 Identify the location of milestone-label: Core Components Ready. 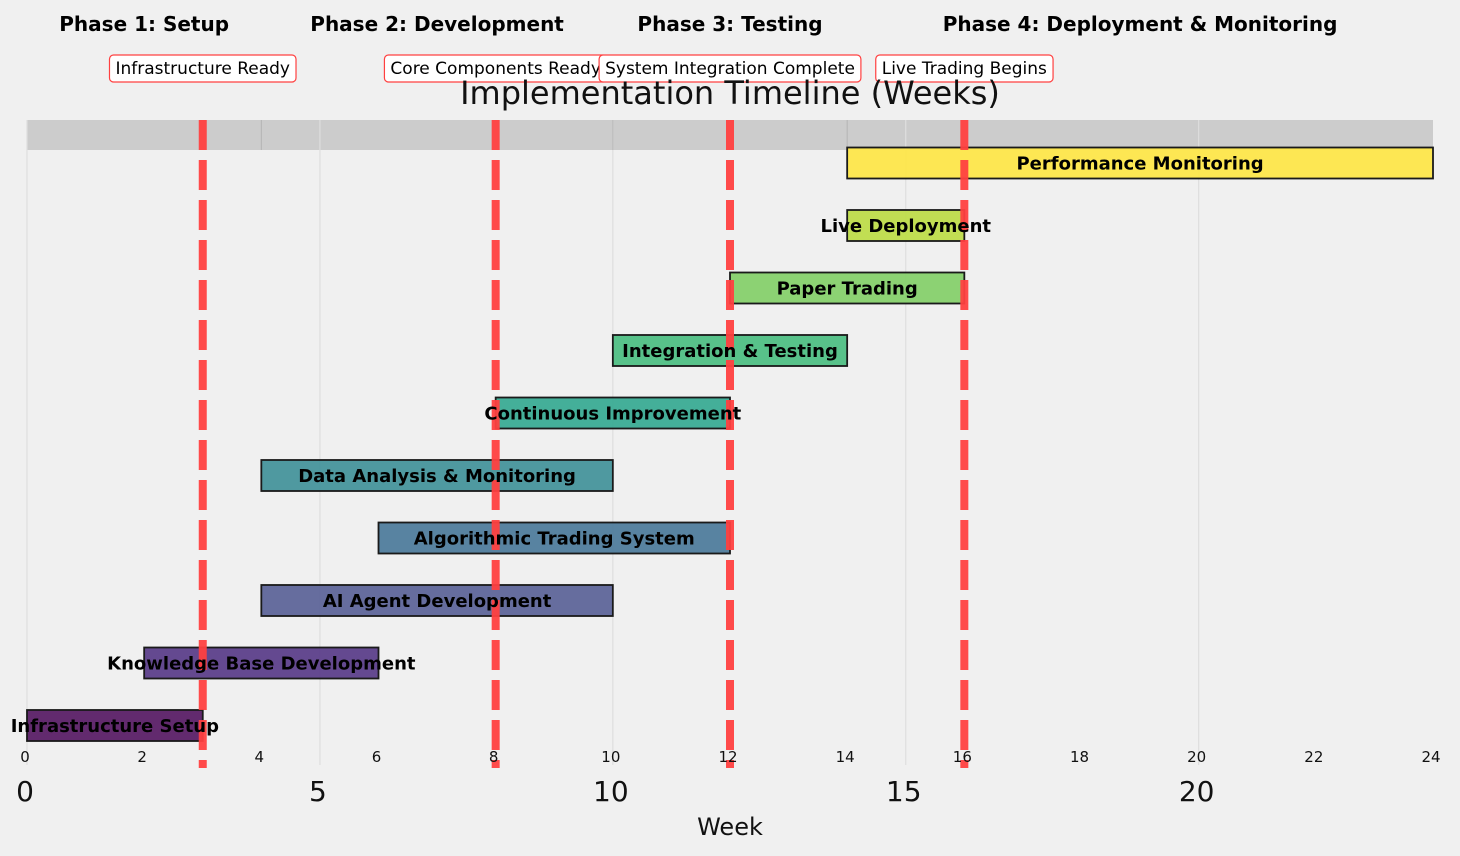
(495, 69).